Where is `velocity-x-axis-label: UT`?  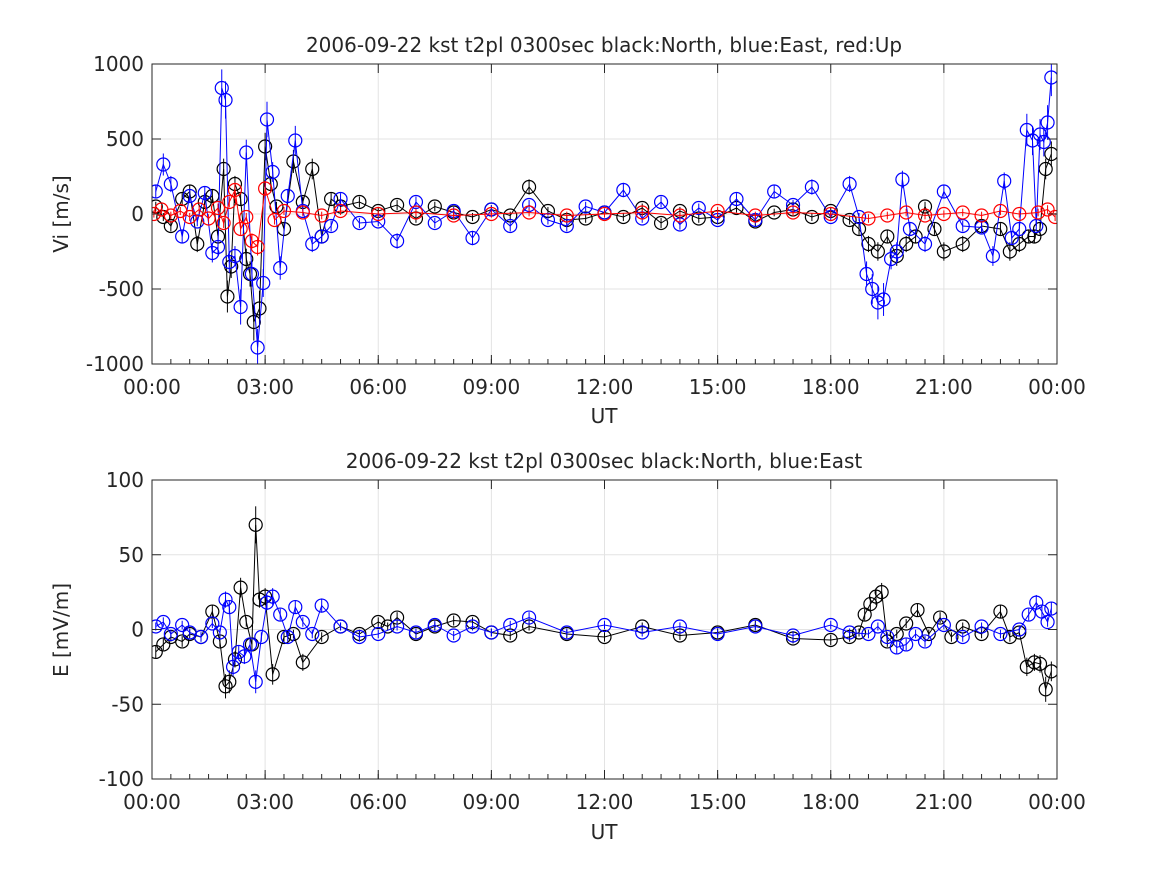 velocity-x-axis-label: UT is located at coordinates (605, 416).